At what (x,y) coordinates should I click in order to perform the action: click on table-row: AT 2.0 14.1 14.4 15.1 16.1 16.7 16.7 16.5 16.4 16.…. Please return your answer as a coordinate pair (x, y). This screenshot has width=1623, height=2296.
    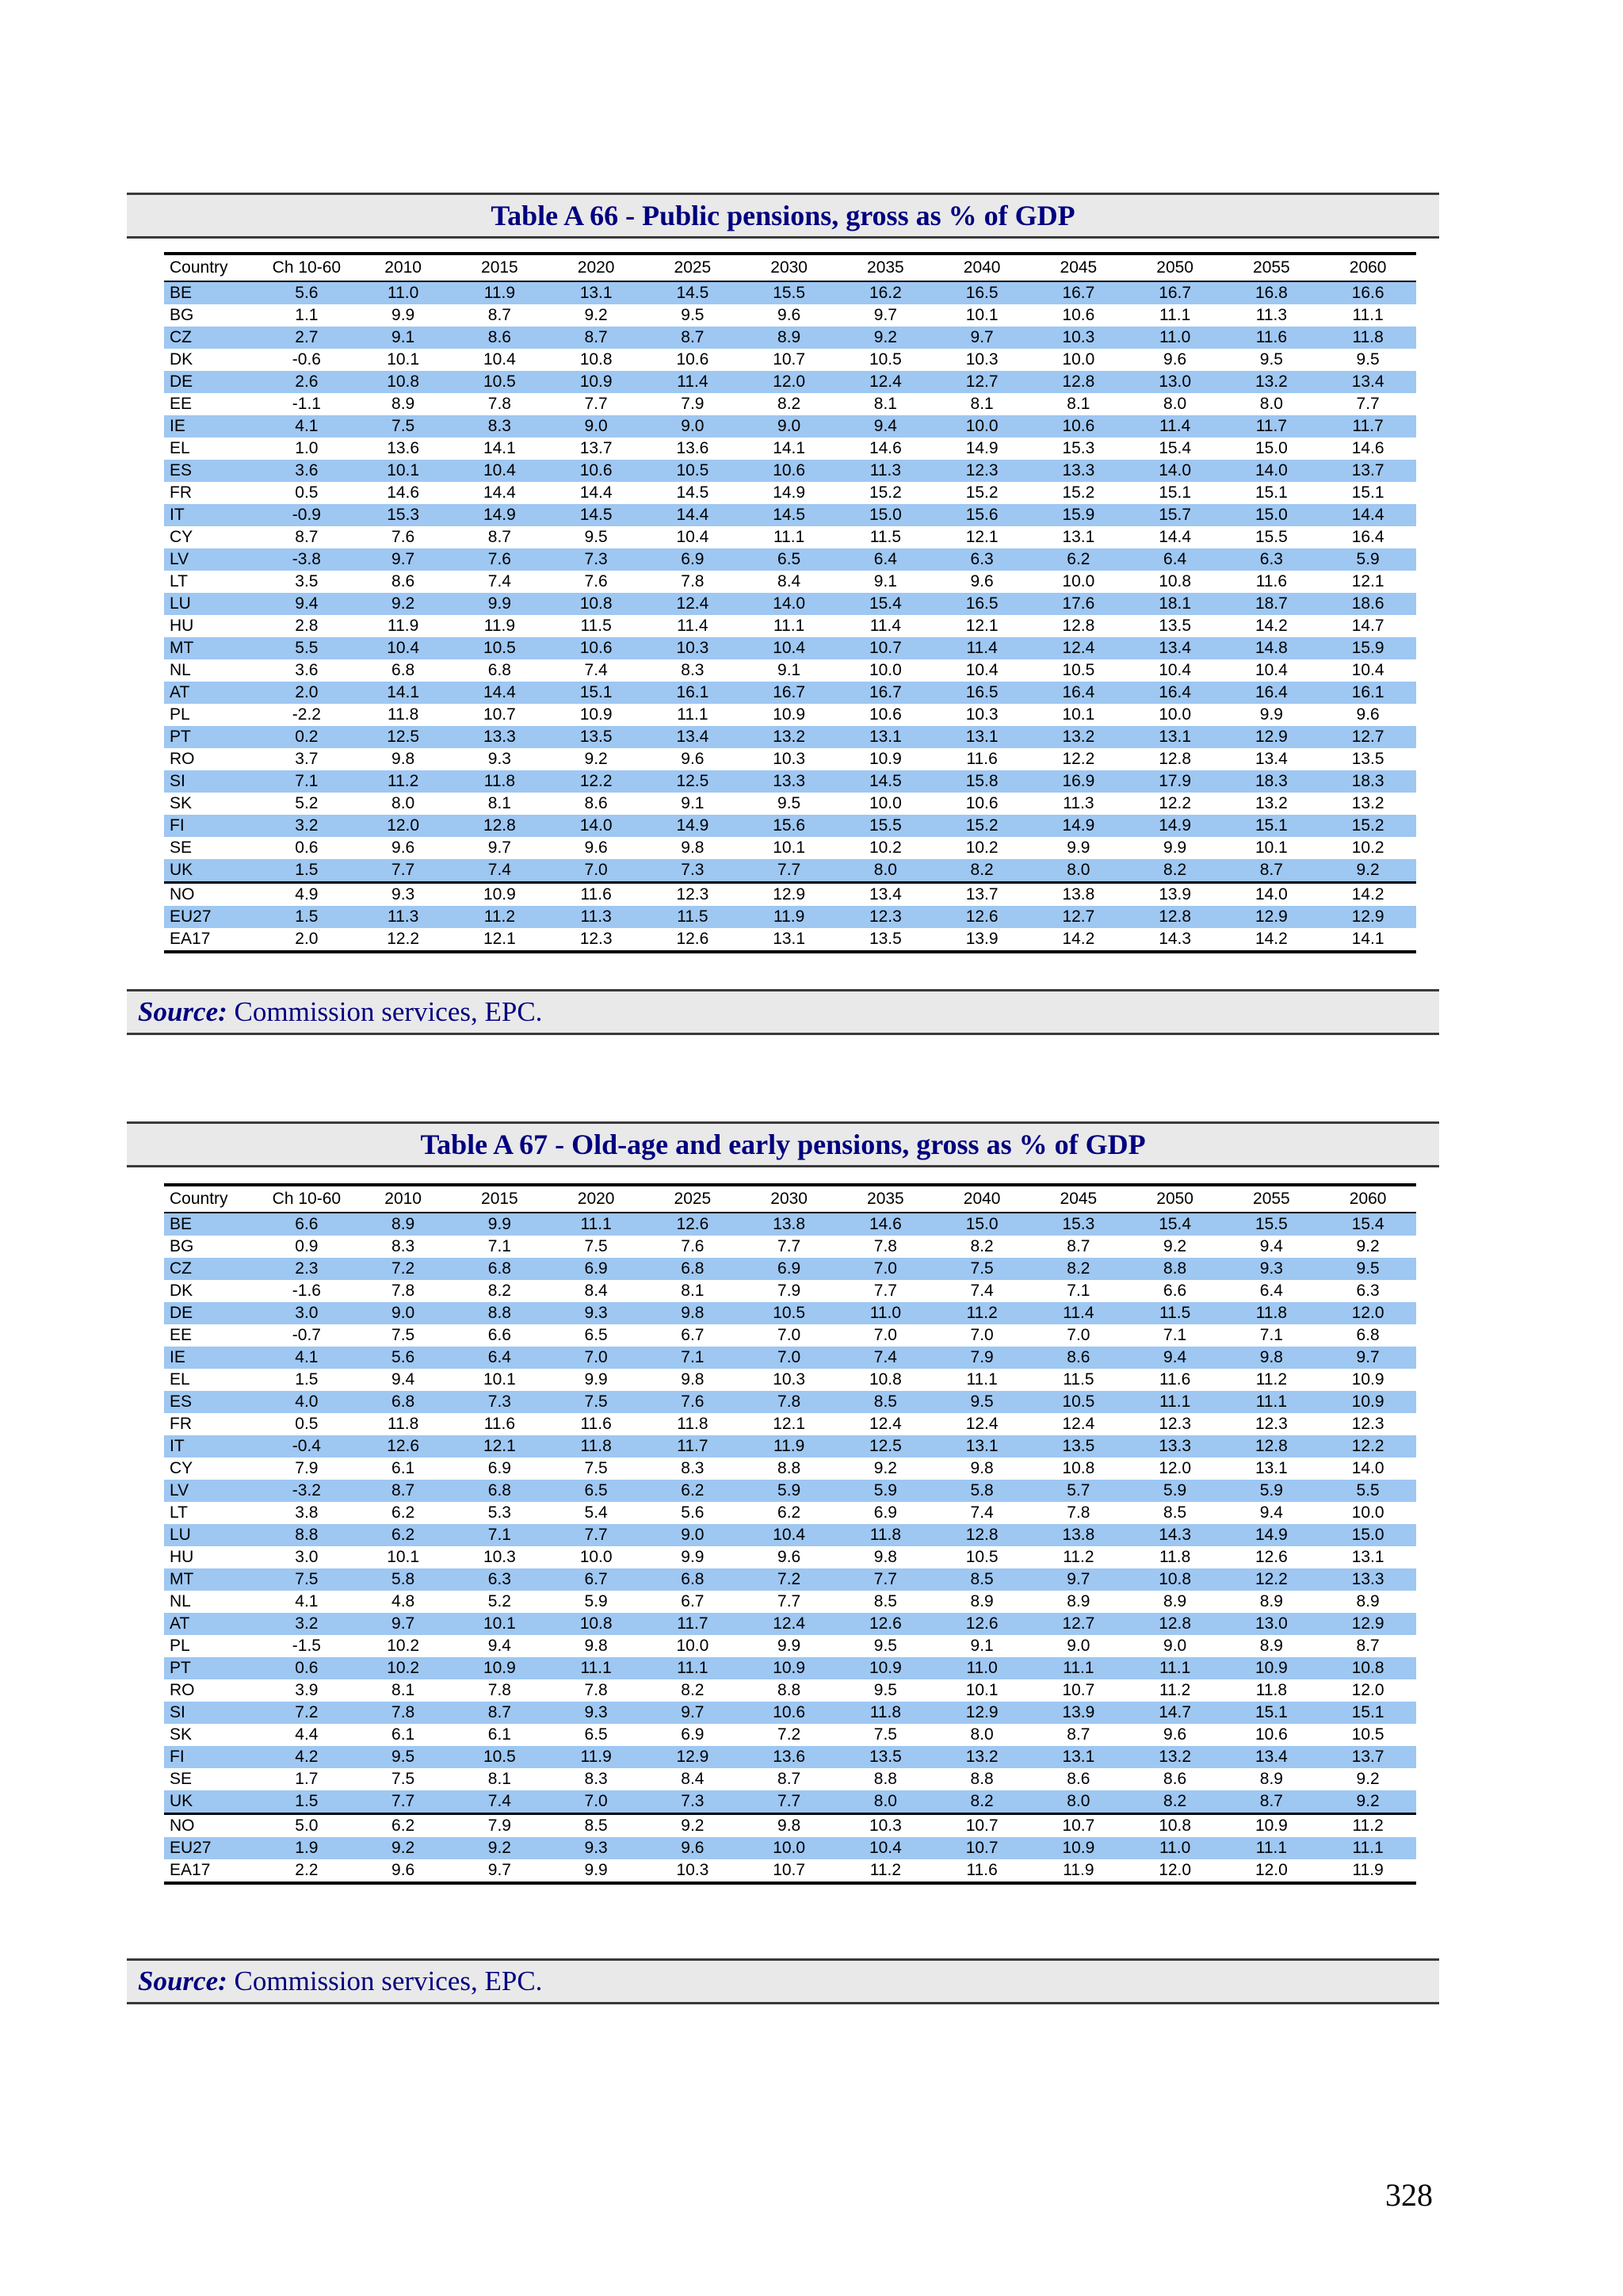
    Looking at the image, I should click on (790, 693).